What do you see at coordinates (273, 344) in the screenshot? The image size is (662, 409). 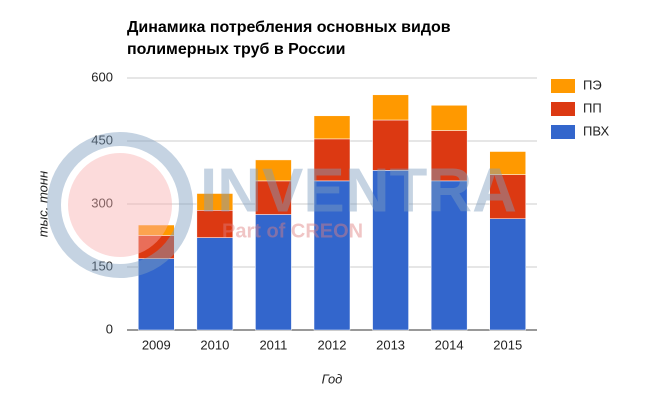 I see `x-tick-label: 2011` at bounding box center [273, 344].